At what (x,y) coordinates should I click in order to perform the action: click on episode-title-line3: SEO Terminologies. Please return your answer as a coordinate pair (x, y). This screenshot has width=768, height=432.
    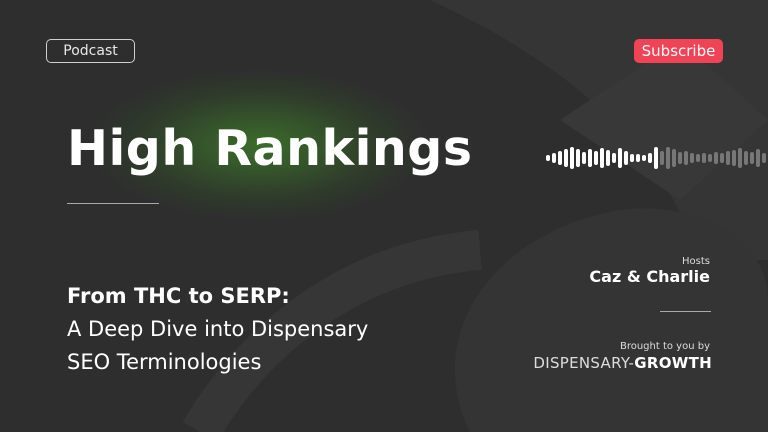
    Looking at the image, I should click on (164, 362).